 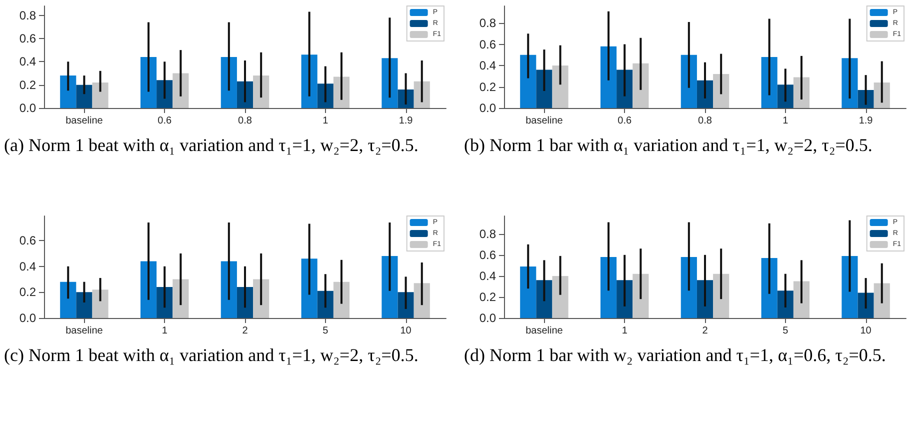 I want to click on text: (a) Norm 1 beat with α₁ variation and τ₁=1, w₂=2, τ₂=0.5., so click(x=211, y=145).